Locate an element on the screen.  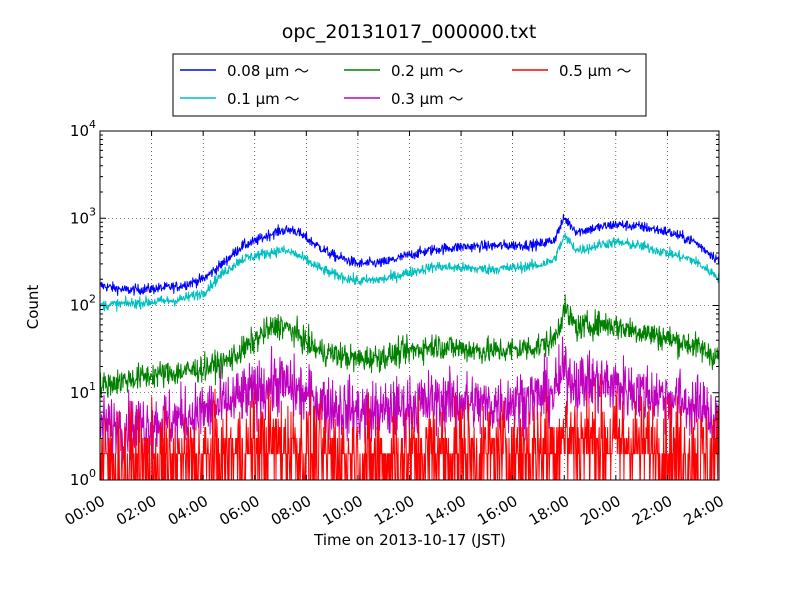
x-tick-label: 20:00 is located at coordinates (600, 510).